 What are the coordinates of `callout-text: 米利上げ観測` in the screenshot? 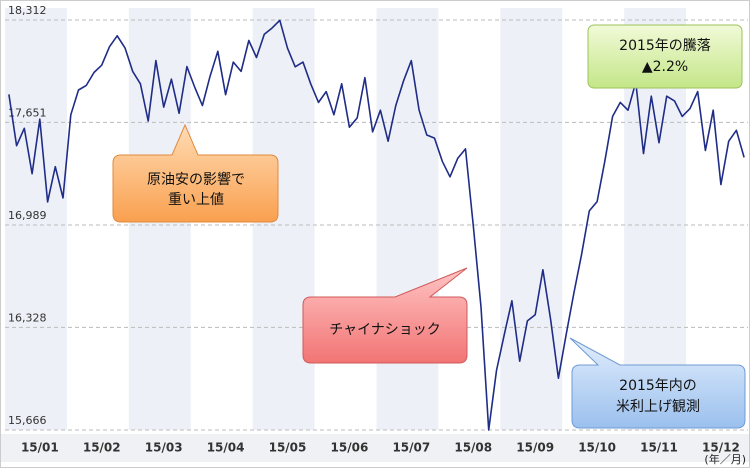 It's located at (658, 406).